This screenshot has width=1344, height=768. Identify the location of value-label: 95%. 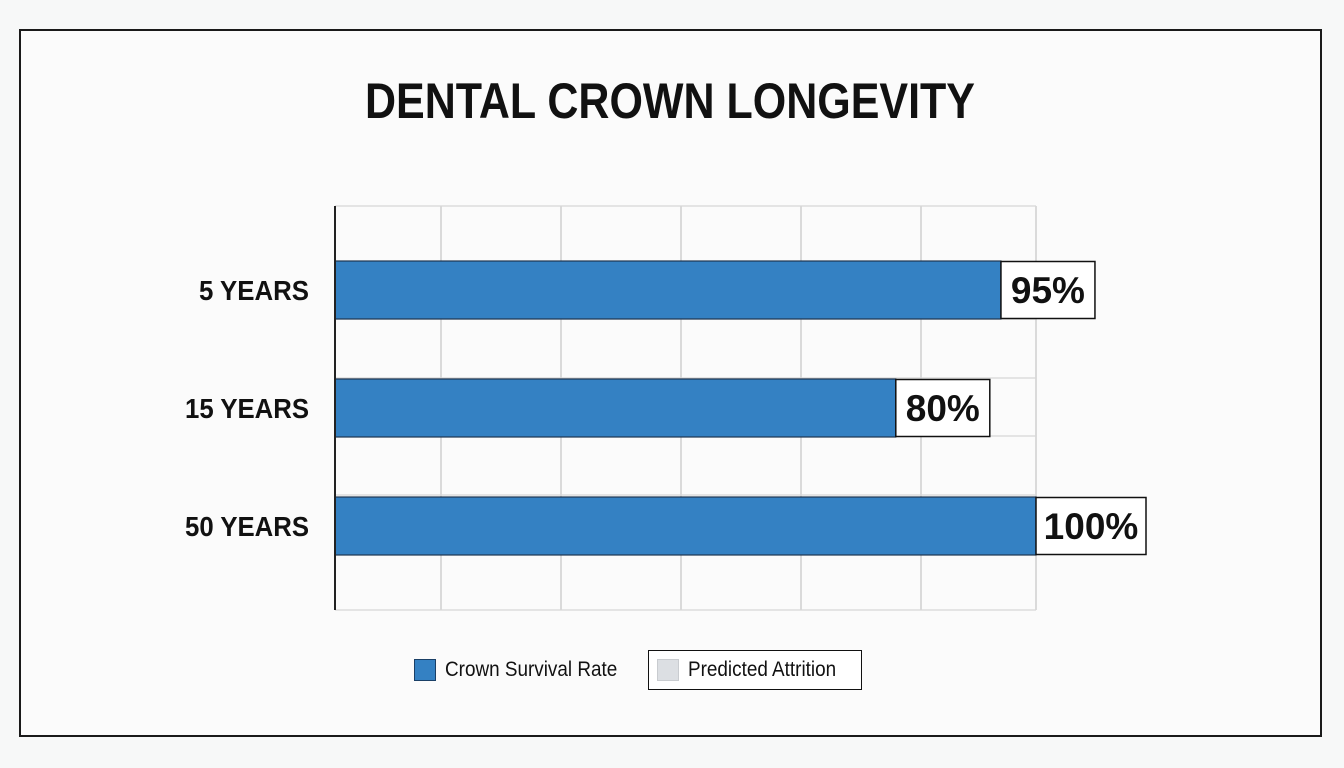
(1048, 290).